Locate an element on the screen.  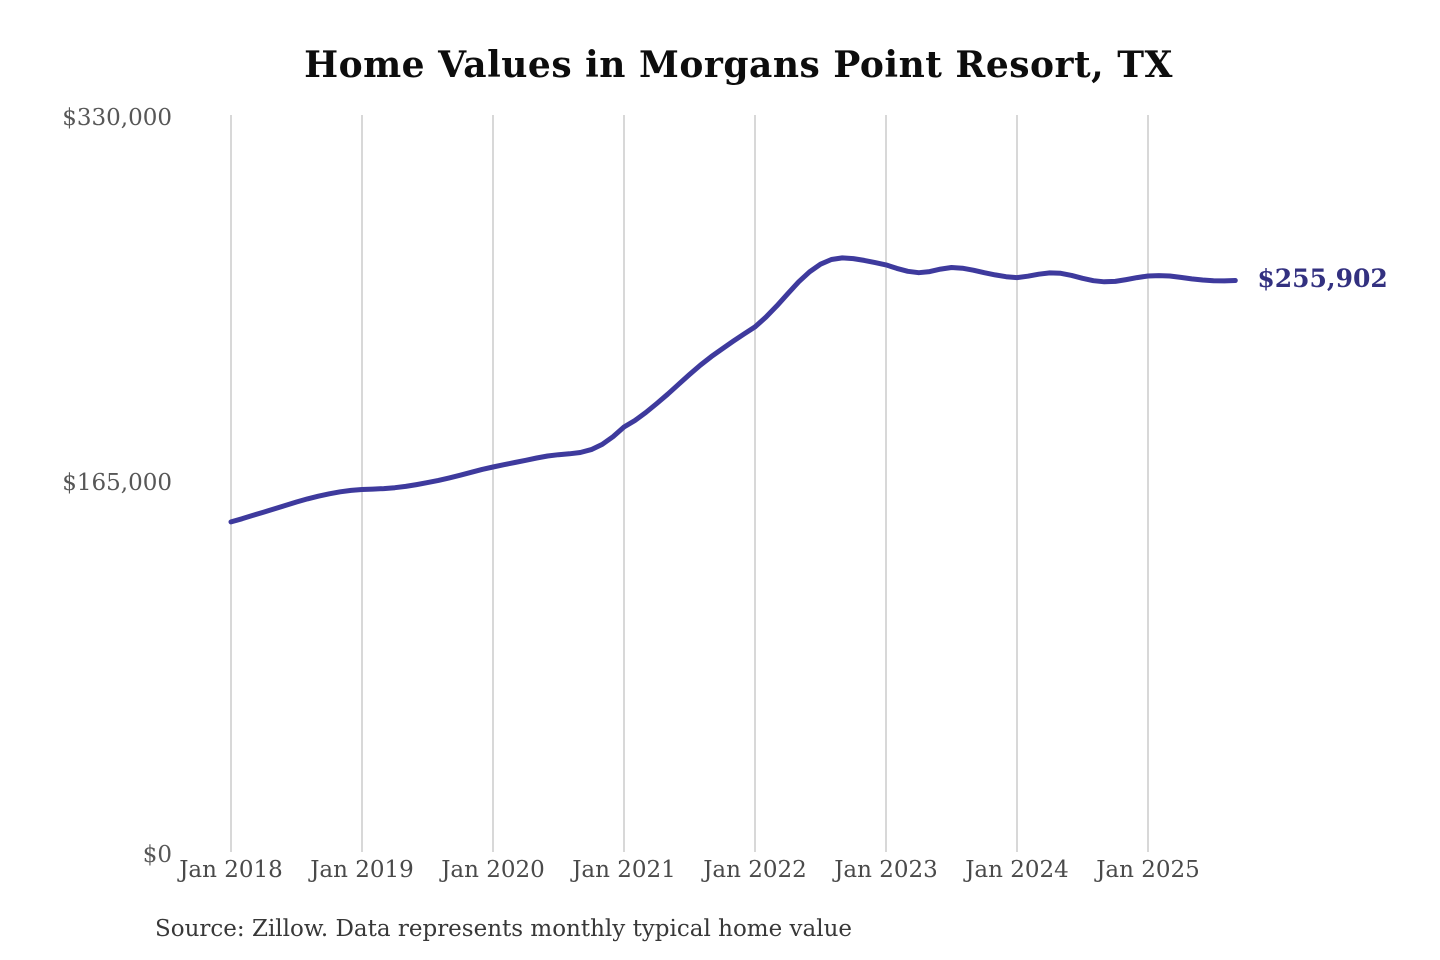
x-tick-label: Jan 2024 is located at coordinates (1017, 870).